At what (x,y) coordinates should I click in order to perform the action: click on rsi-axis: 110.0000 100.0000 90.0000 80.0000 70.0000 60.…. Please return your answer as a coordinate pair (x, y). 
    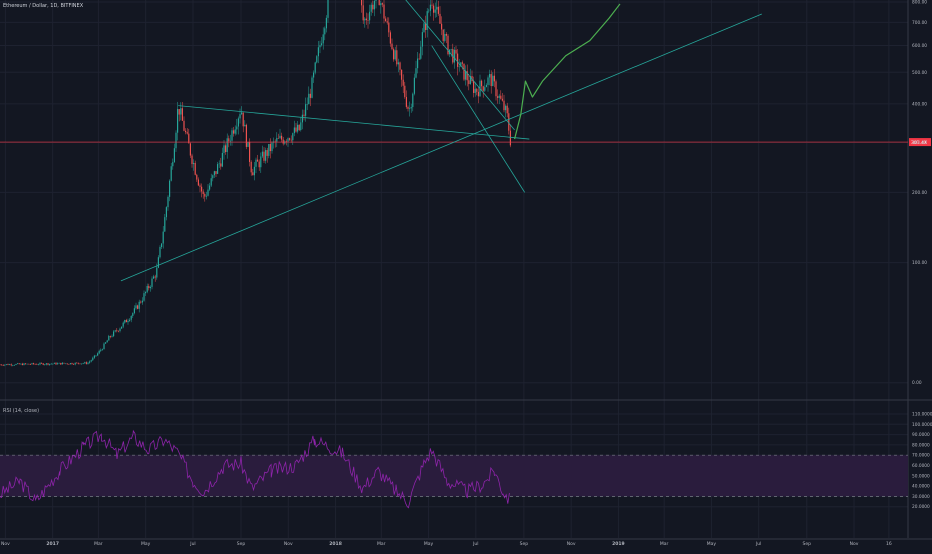
    Looking at the image, I should click on (922, 461).